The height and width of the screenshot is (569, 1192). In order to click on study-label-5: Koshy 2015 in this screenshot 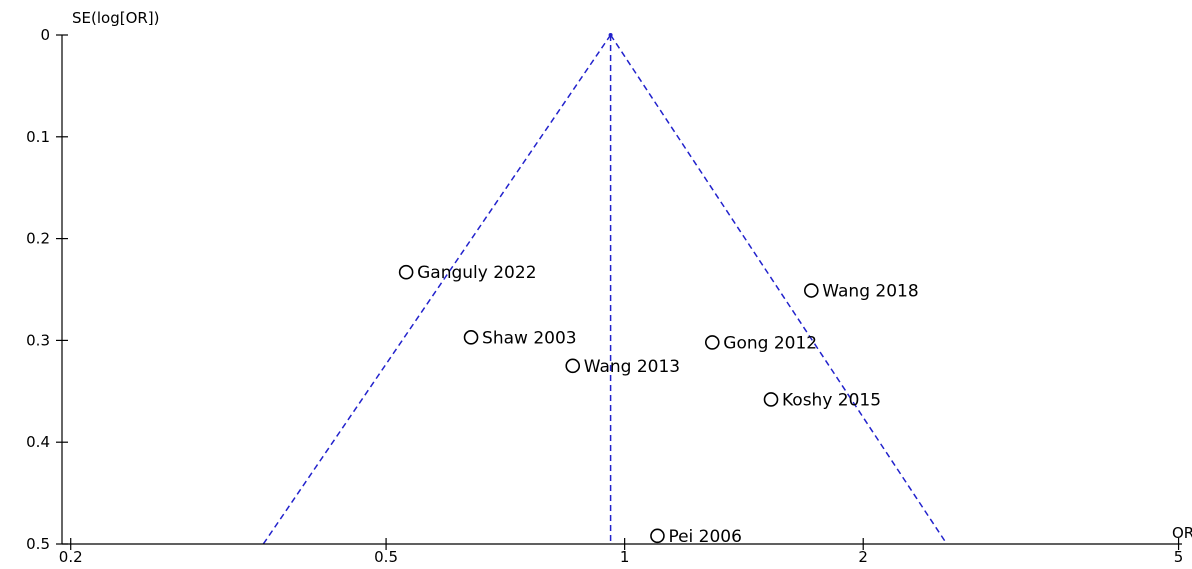, I will do `click(831, 400)`.